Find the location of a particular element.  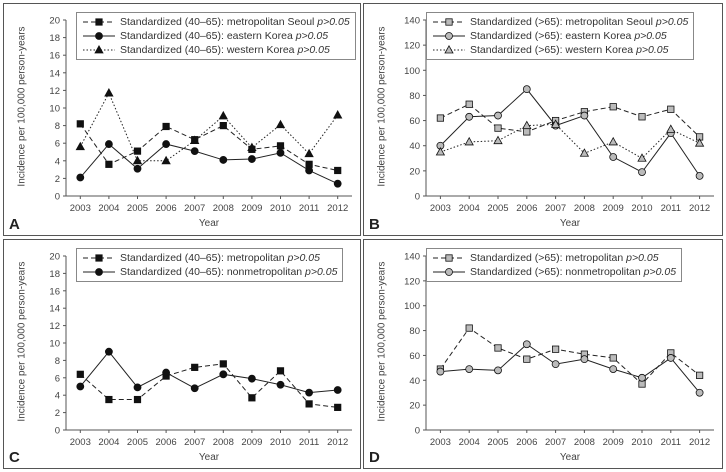

y-tick-label: 80 is located at coordinates (414, 96).